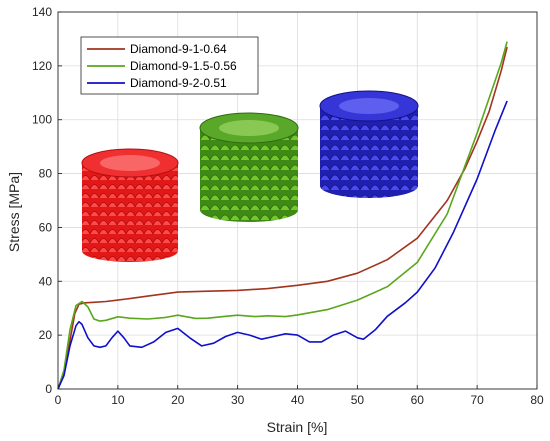  I want to click on red-specimen-image, so click(130, 205).